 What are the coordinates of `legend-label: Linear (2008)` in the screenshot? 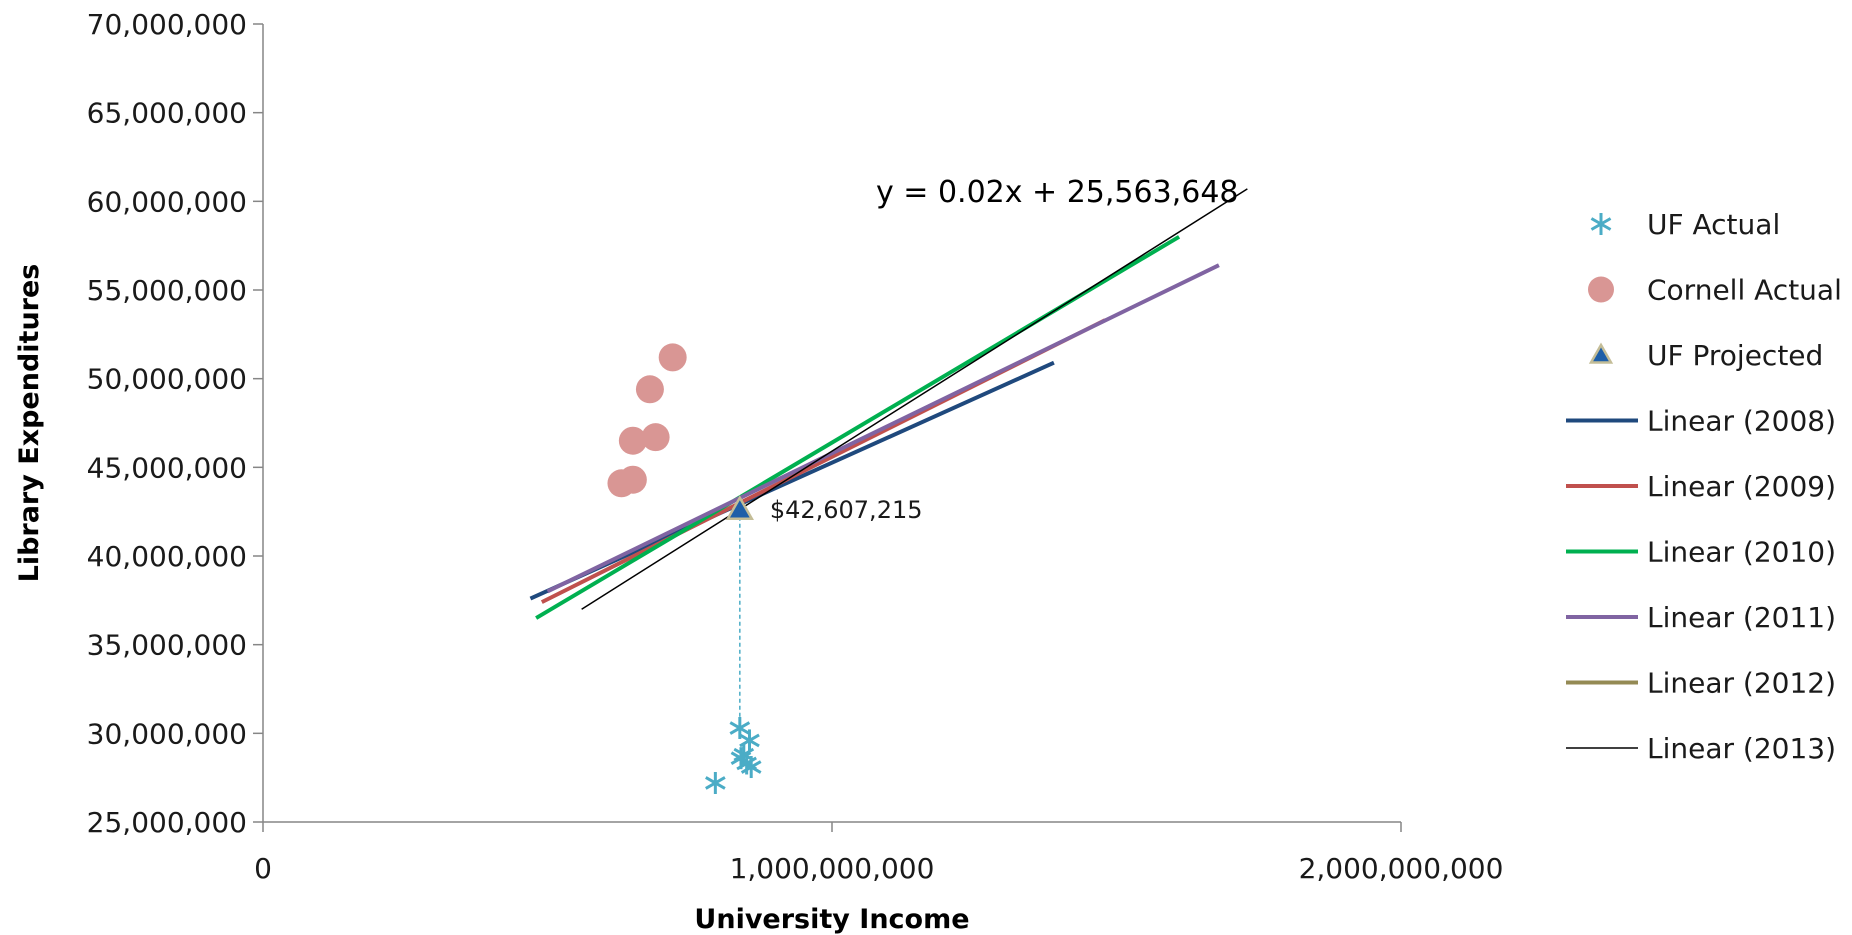 It's located at (1741, 421).